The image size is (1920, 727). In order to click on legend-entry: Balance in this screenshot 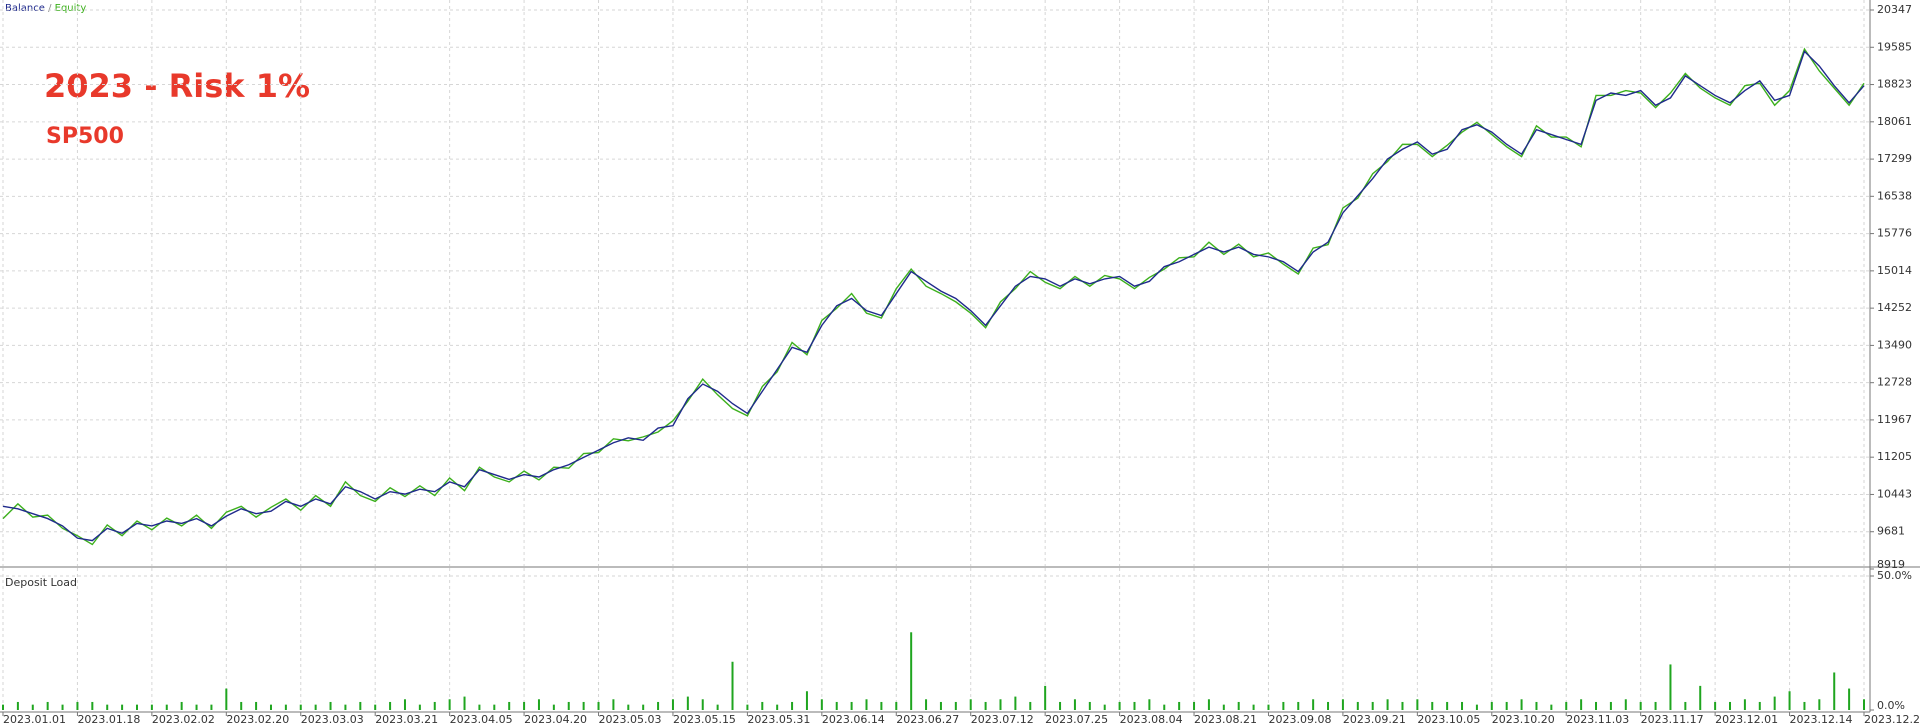, I will do `click(25, 8)`.